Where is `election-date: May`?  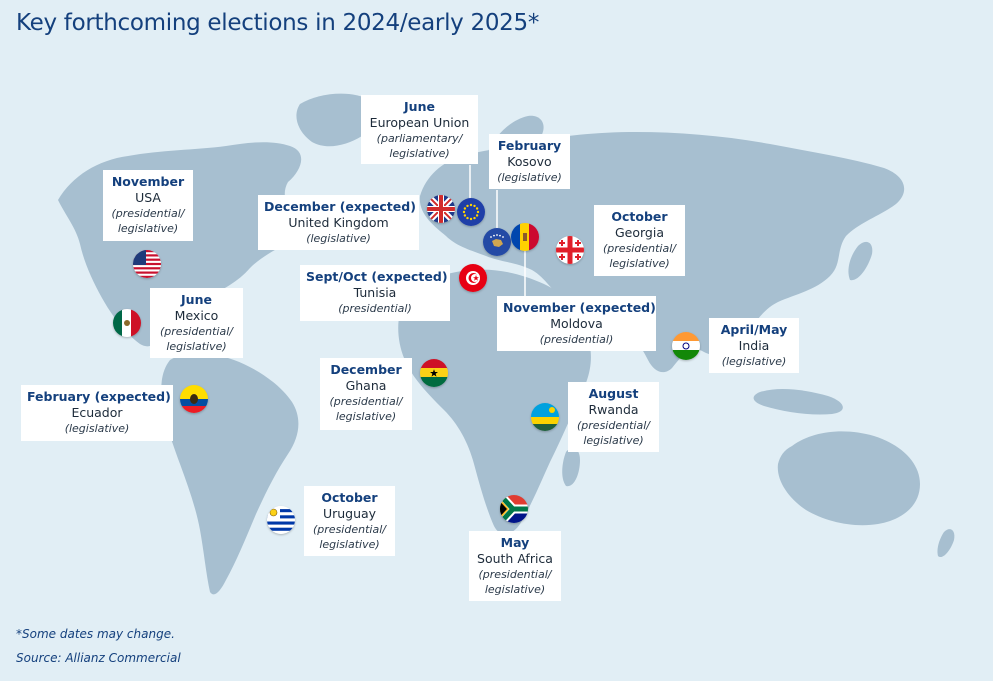 election-date: May is located at coordinates (515, 542).